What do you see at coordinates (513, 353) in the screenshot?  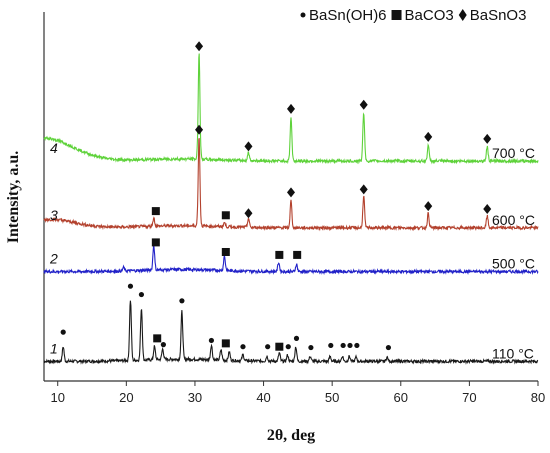 I see `series-temperature-label: 110 °C` at bounding box center [513, 353].